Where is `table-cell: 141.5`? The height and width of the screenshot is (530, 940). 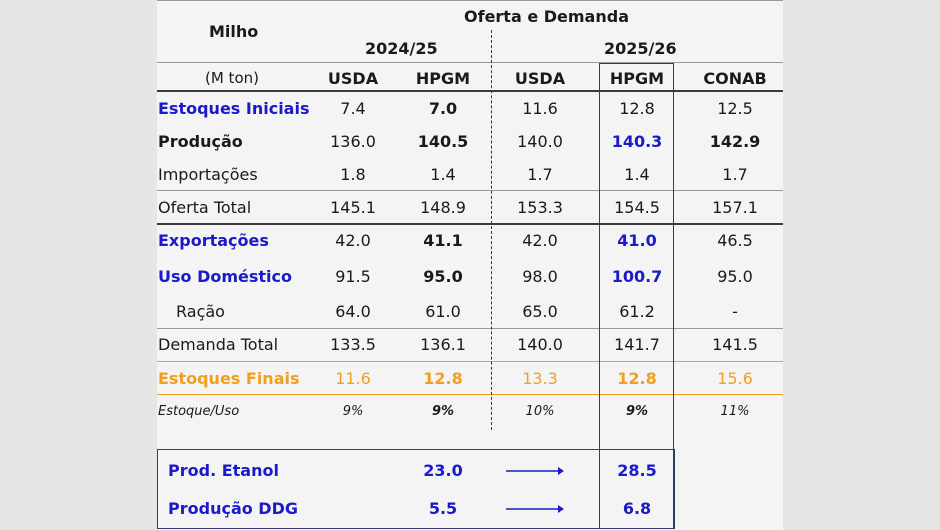 table-cell: 141.5 is located at coordinates (735, 344).